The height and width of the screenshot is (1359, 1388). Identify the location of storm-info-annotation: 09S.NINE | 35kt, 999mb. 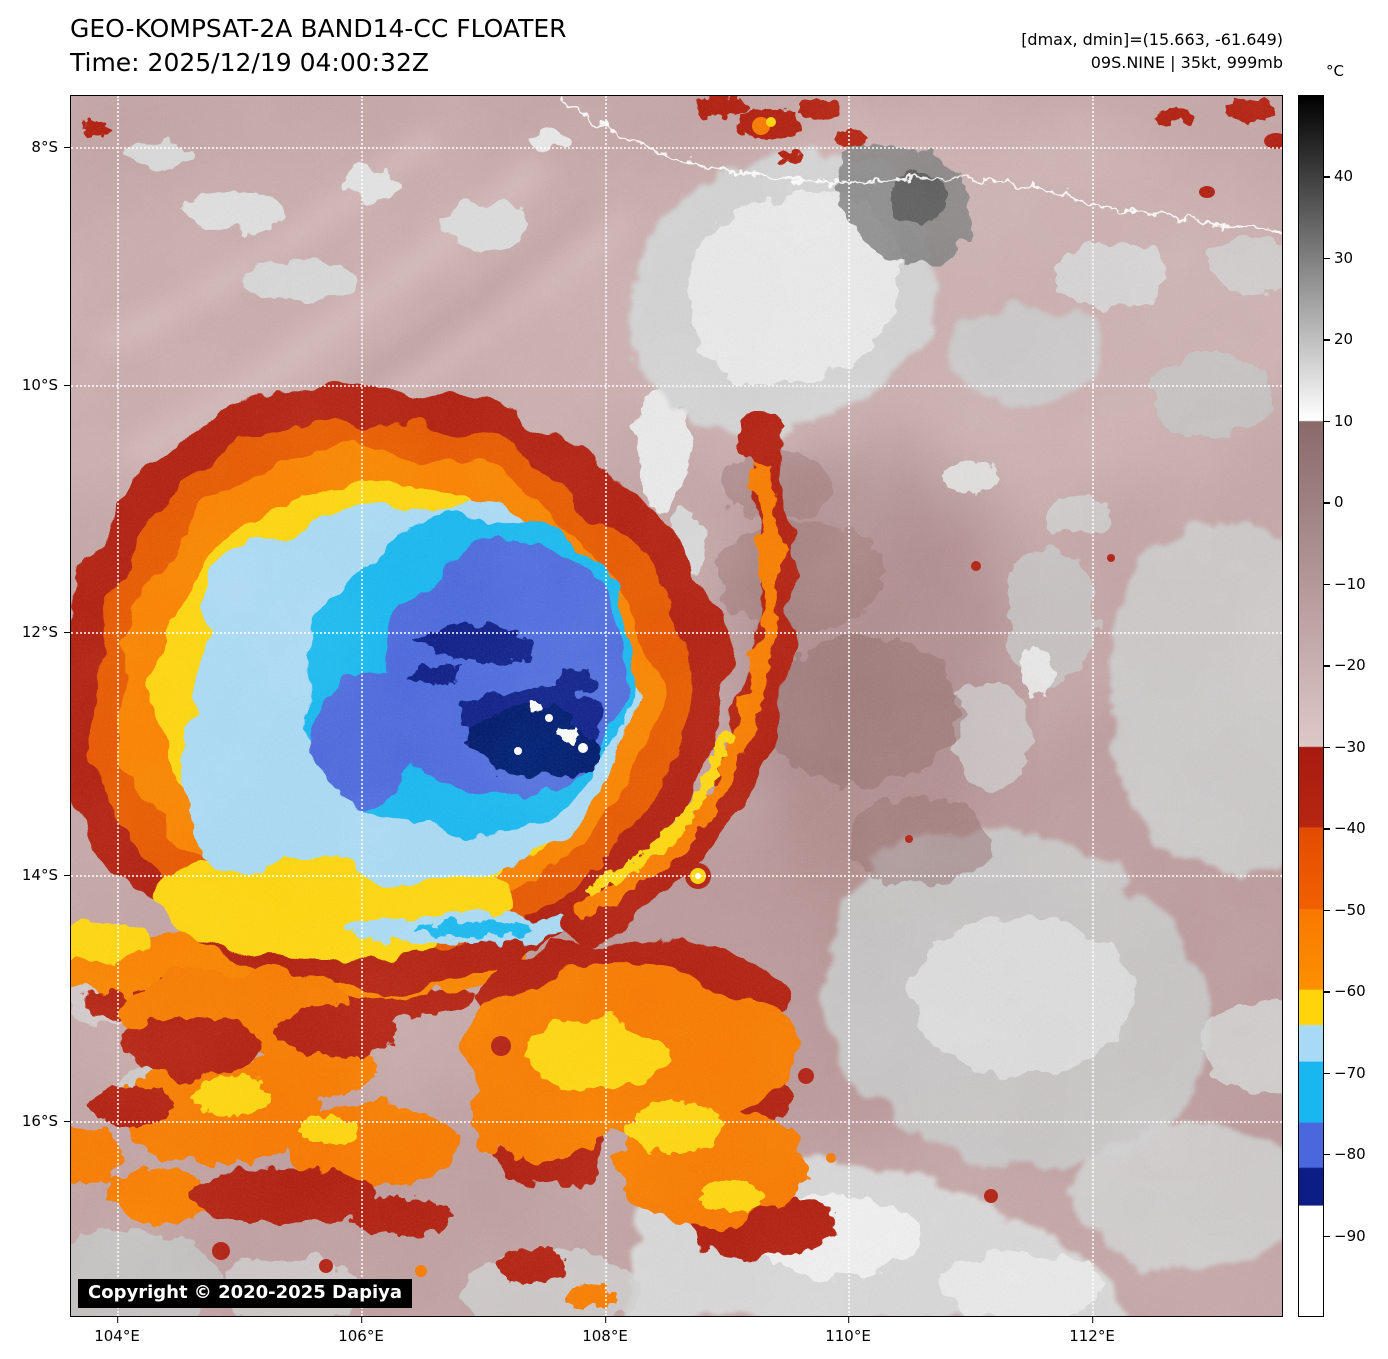
(1186, 62).